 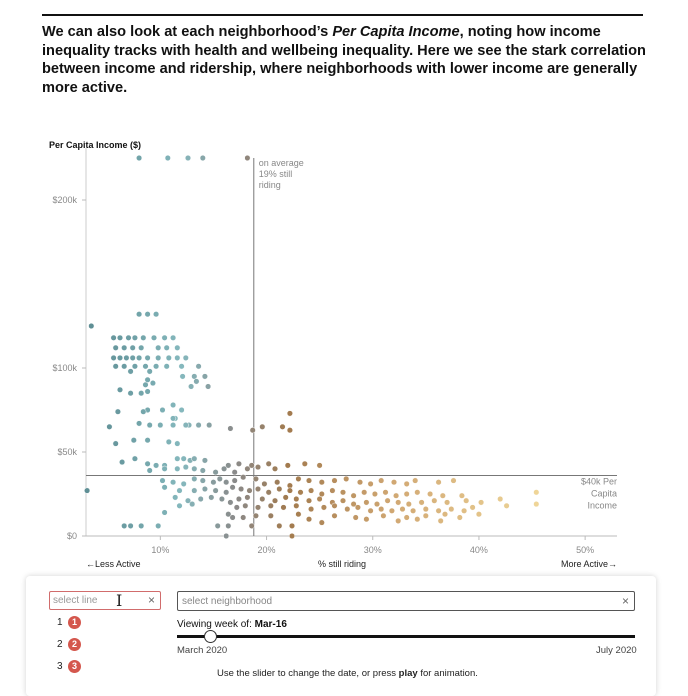 I want to click on line-option-number: 2, so click(x=60, y=644).